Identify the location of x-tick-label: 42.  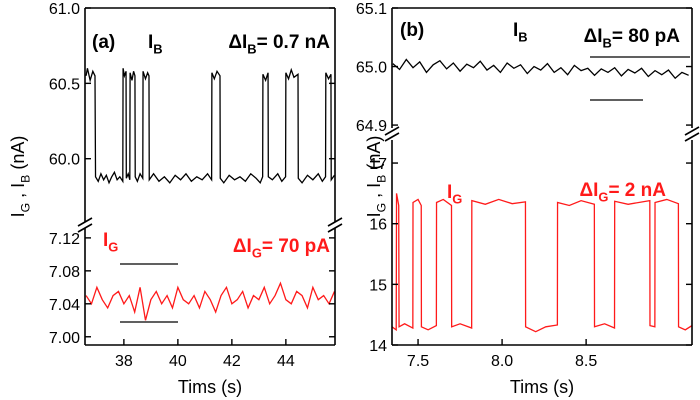
(232, 361).